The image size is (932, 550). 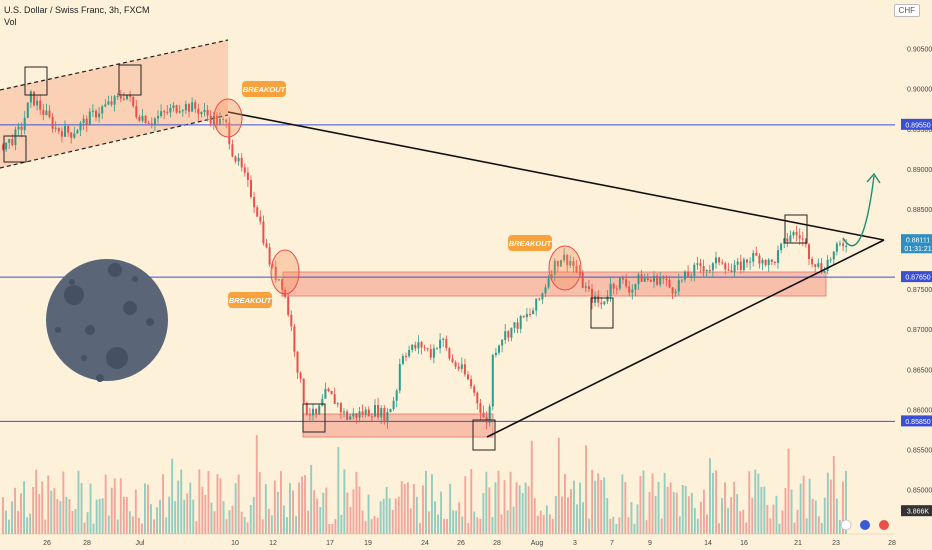 What do you see at coordinates (865, 525) in the screenshot?
I see `us-flag-icon` at bounding box center [865, 525].